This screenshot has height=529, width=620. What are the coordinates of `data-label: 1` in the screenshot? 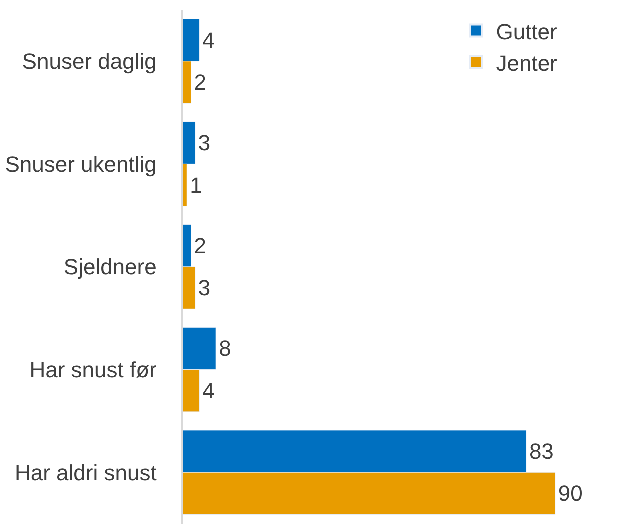 It's located at (196, 185).